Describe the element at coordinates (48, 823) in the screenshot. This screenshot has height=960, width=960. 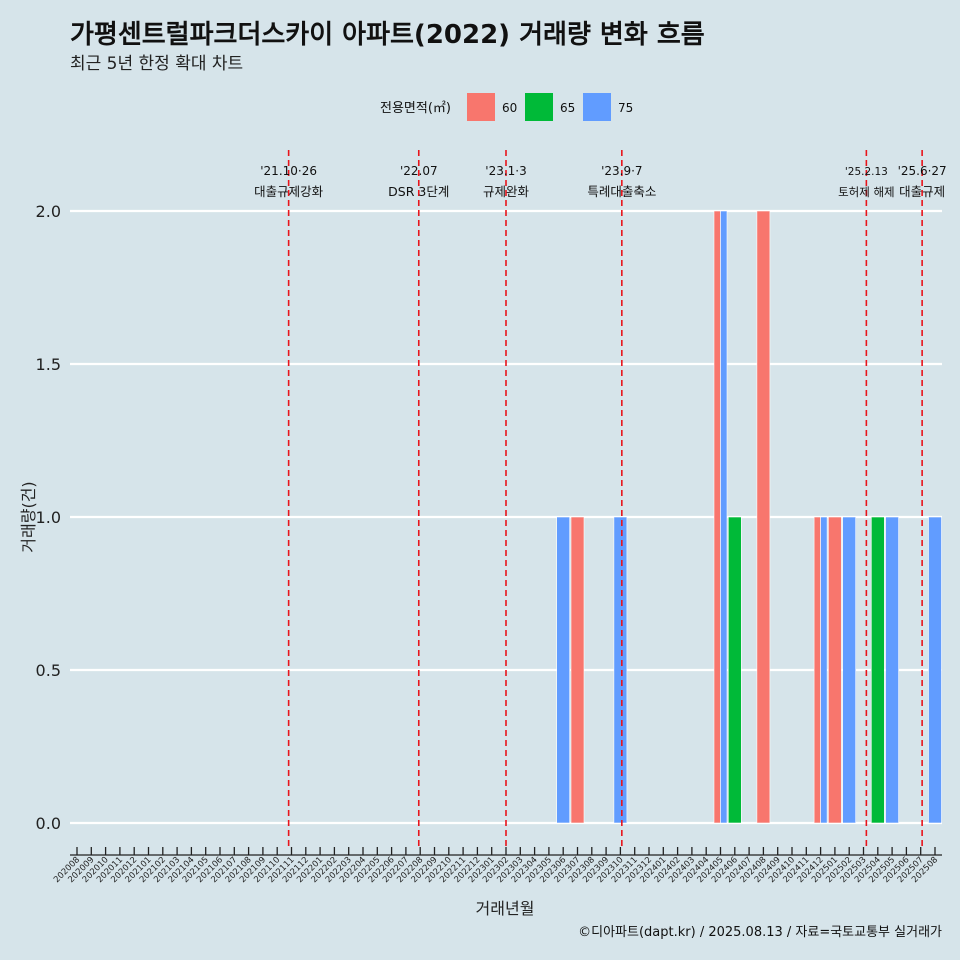
I see `y-tick-label: 0.0` at that location.